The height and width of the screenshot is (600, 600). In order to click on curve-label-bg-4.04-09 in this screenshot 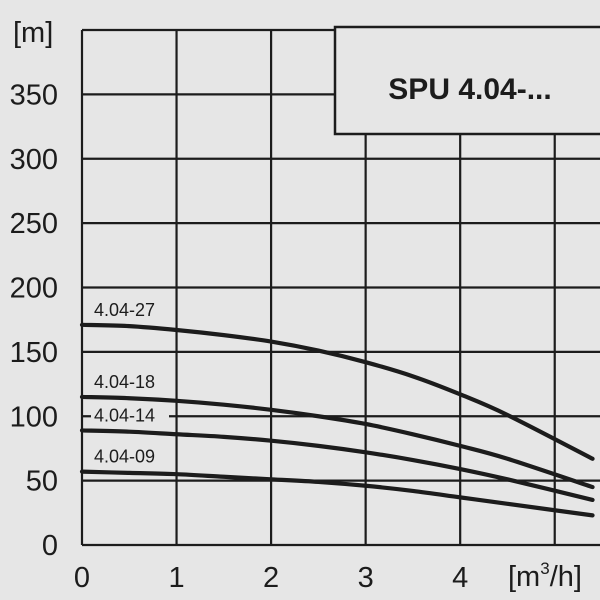, I will do `click(130, 456)`.